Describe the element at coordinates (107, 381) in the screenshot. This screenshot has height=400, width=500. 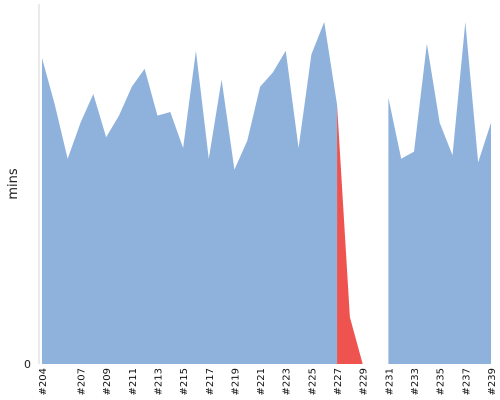
I see `x-tick-label: #209` at that location.